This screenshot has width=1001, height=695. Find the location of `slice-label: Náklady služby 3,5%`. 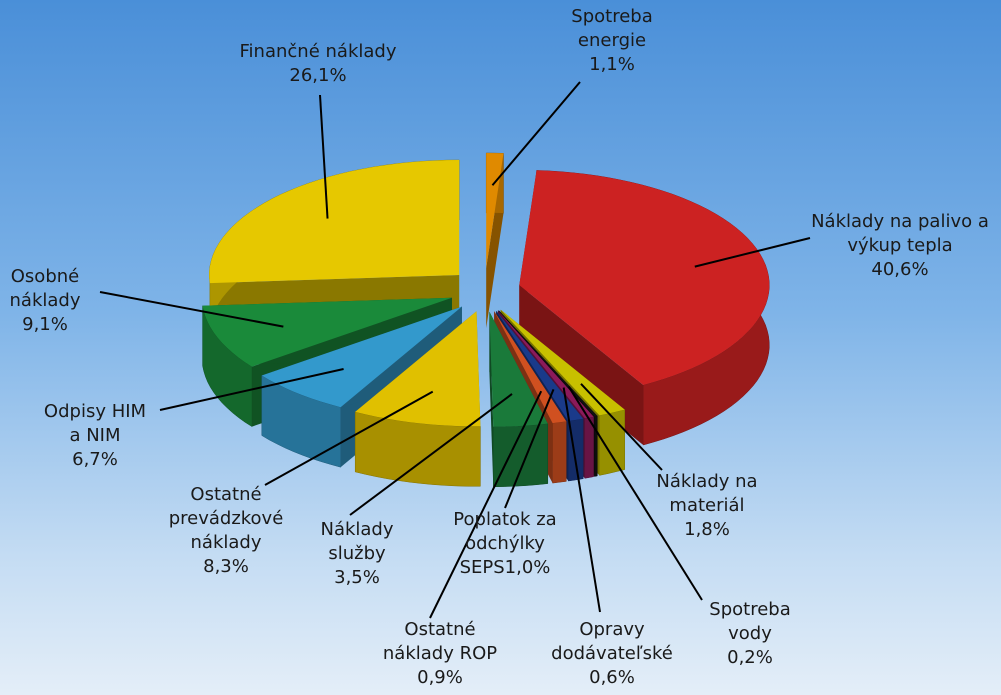

slice-label: Náklady služby 3,5% is located at coordinates (357, 554).